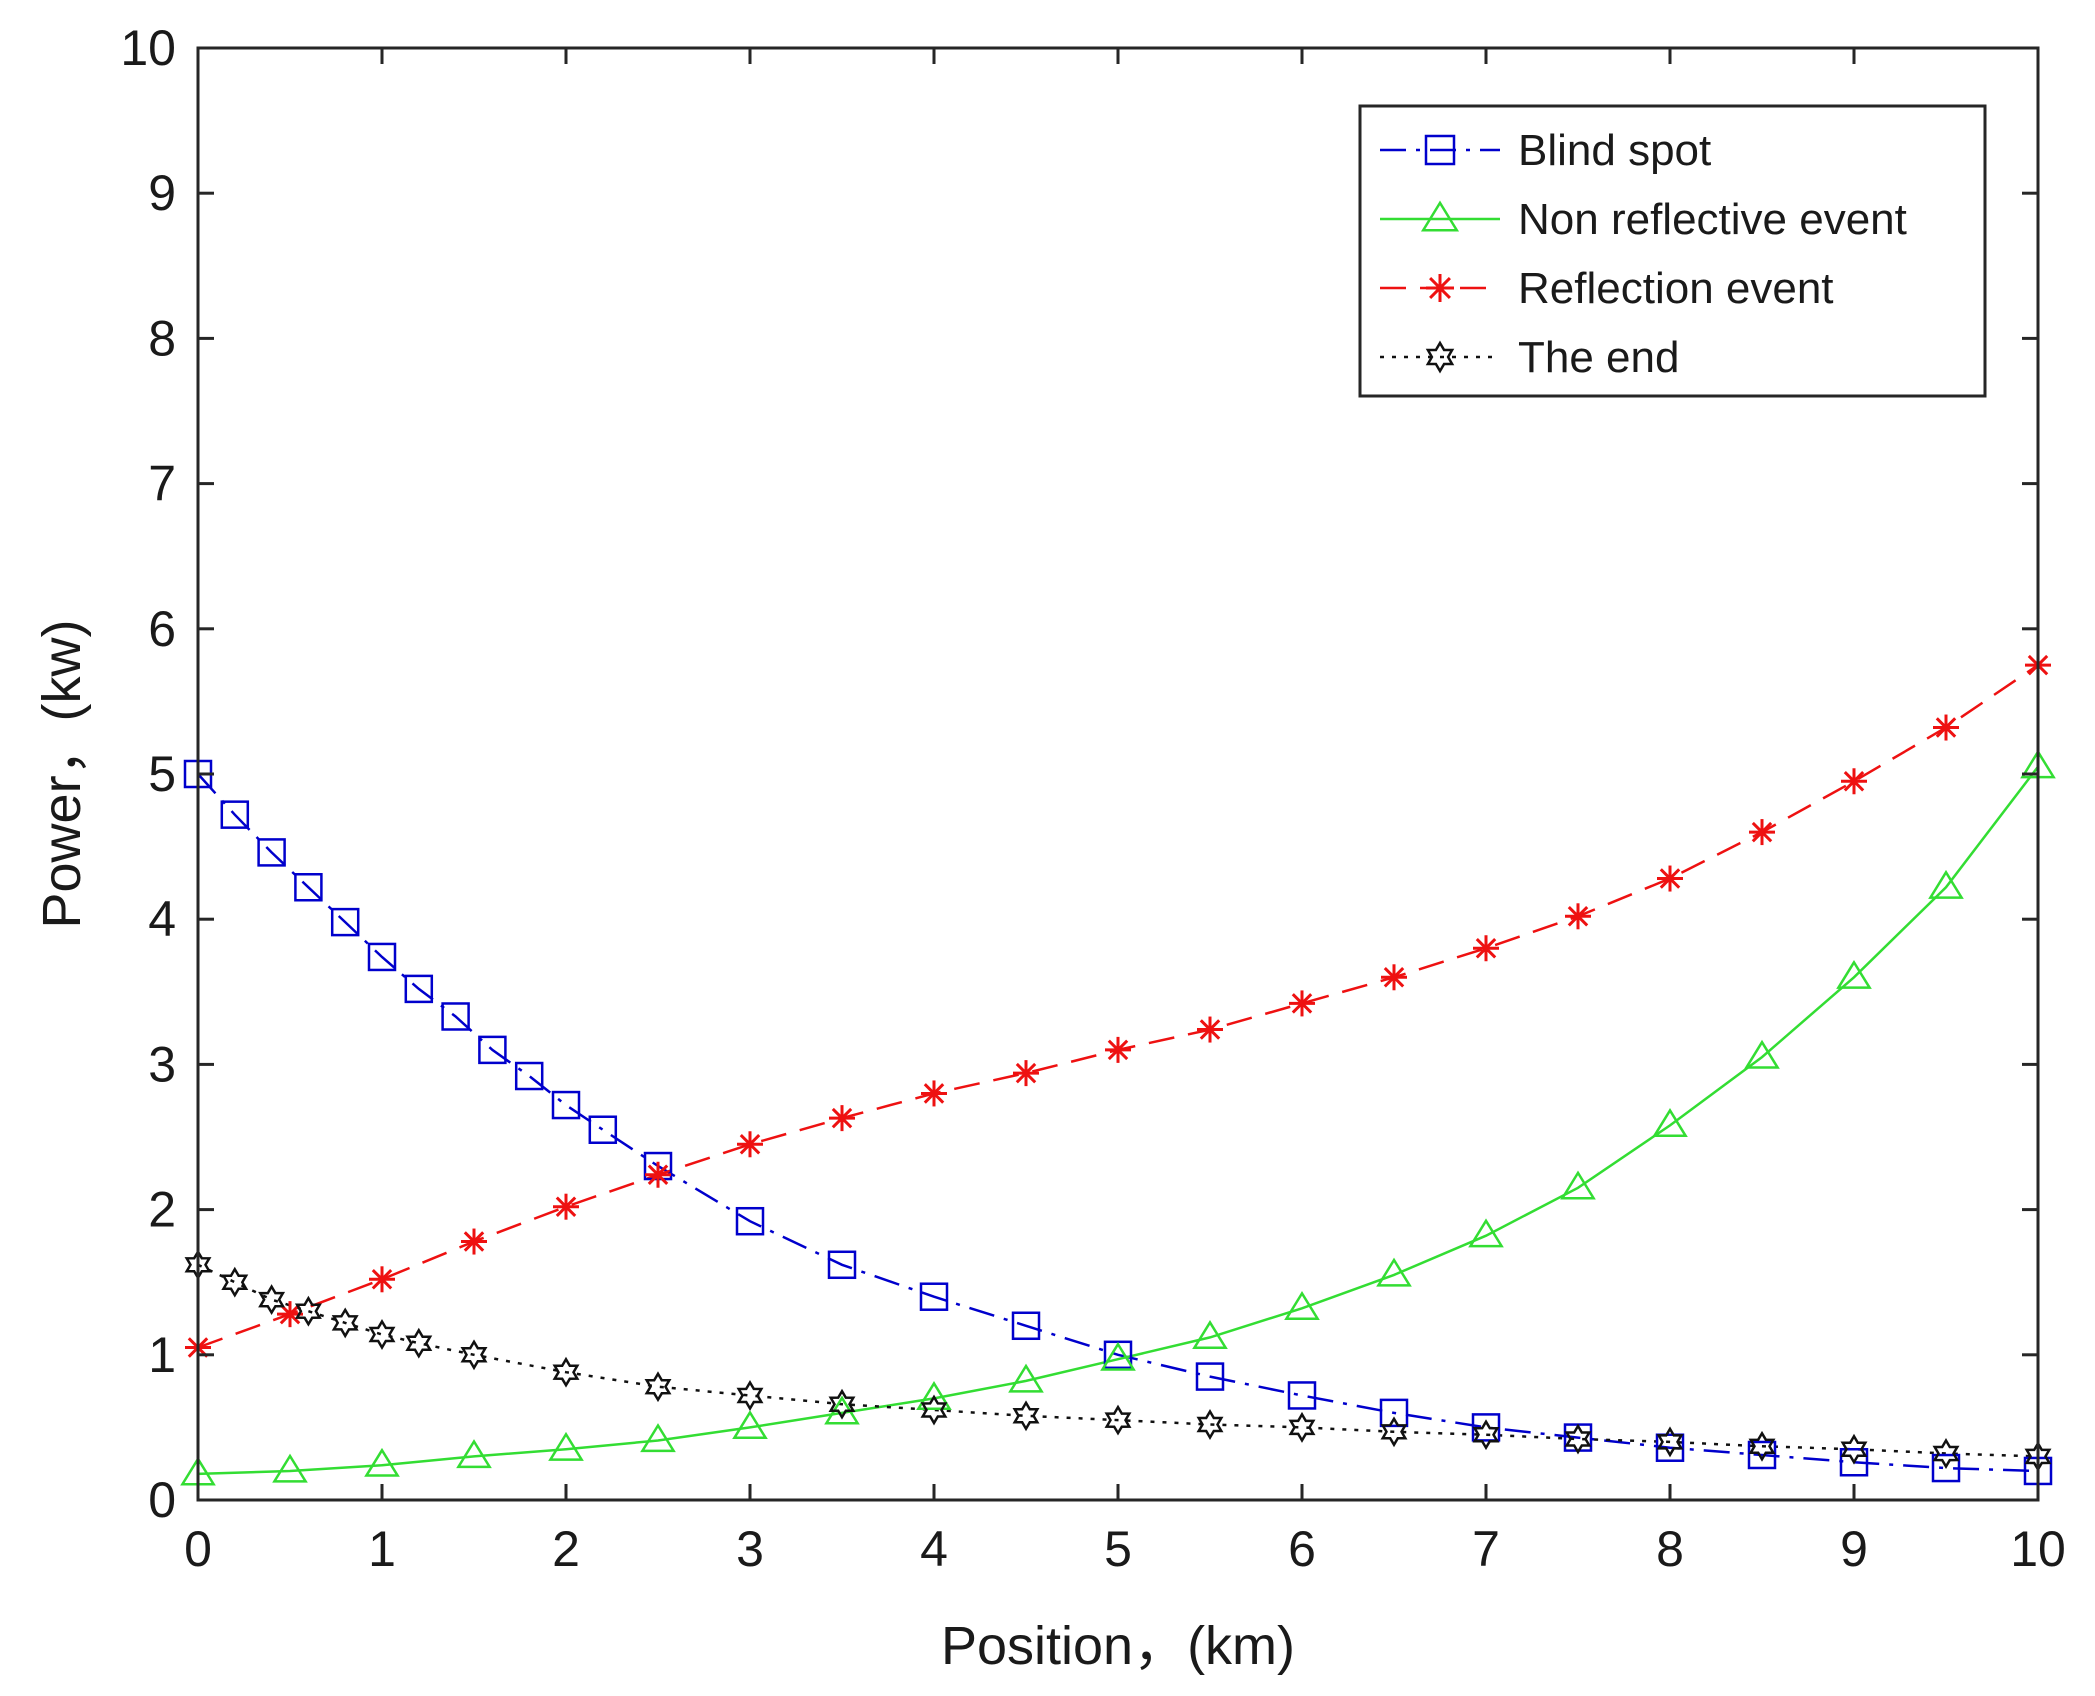 The width and height of the screenshot is (2095, 1696). What do you see at coordinates (162, 1064) in the screenshot?
I see `y-tick-label: 3` at bounding box center [162, 1064].